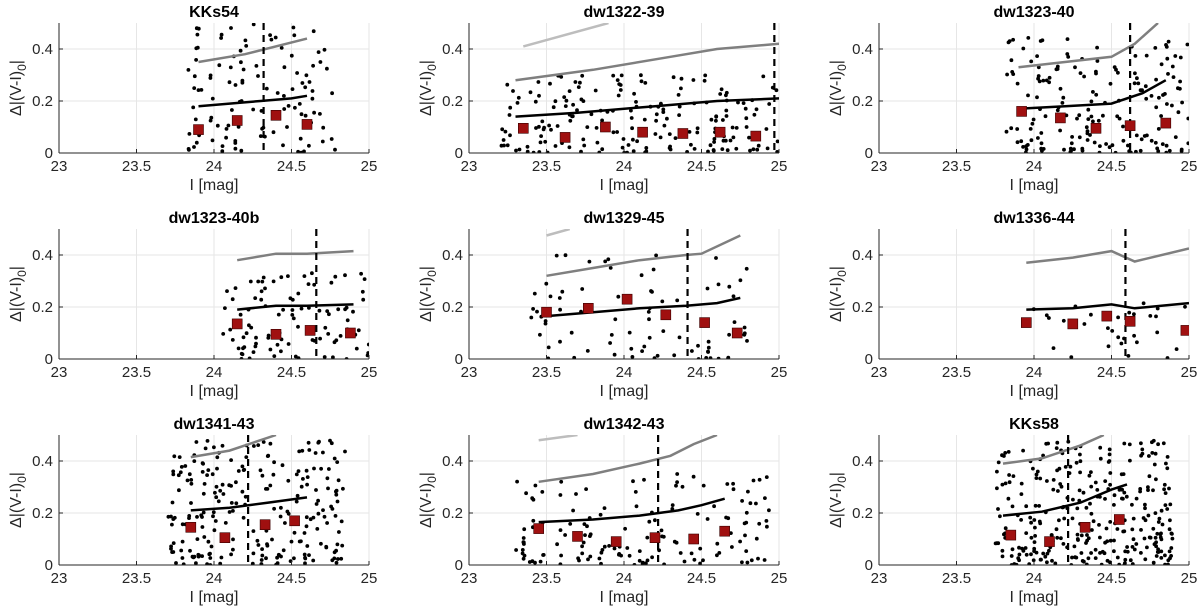 Image resolution: width=1200 pixels, height=610 pixels. I want to click on x-tick-label: 23.5, so click(136, 578).